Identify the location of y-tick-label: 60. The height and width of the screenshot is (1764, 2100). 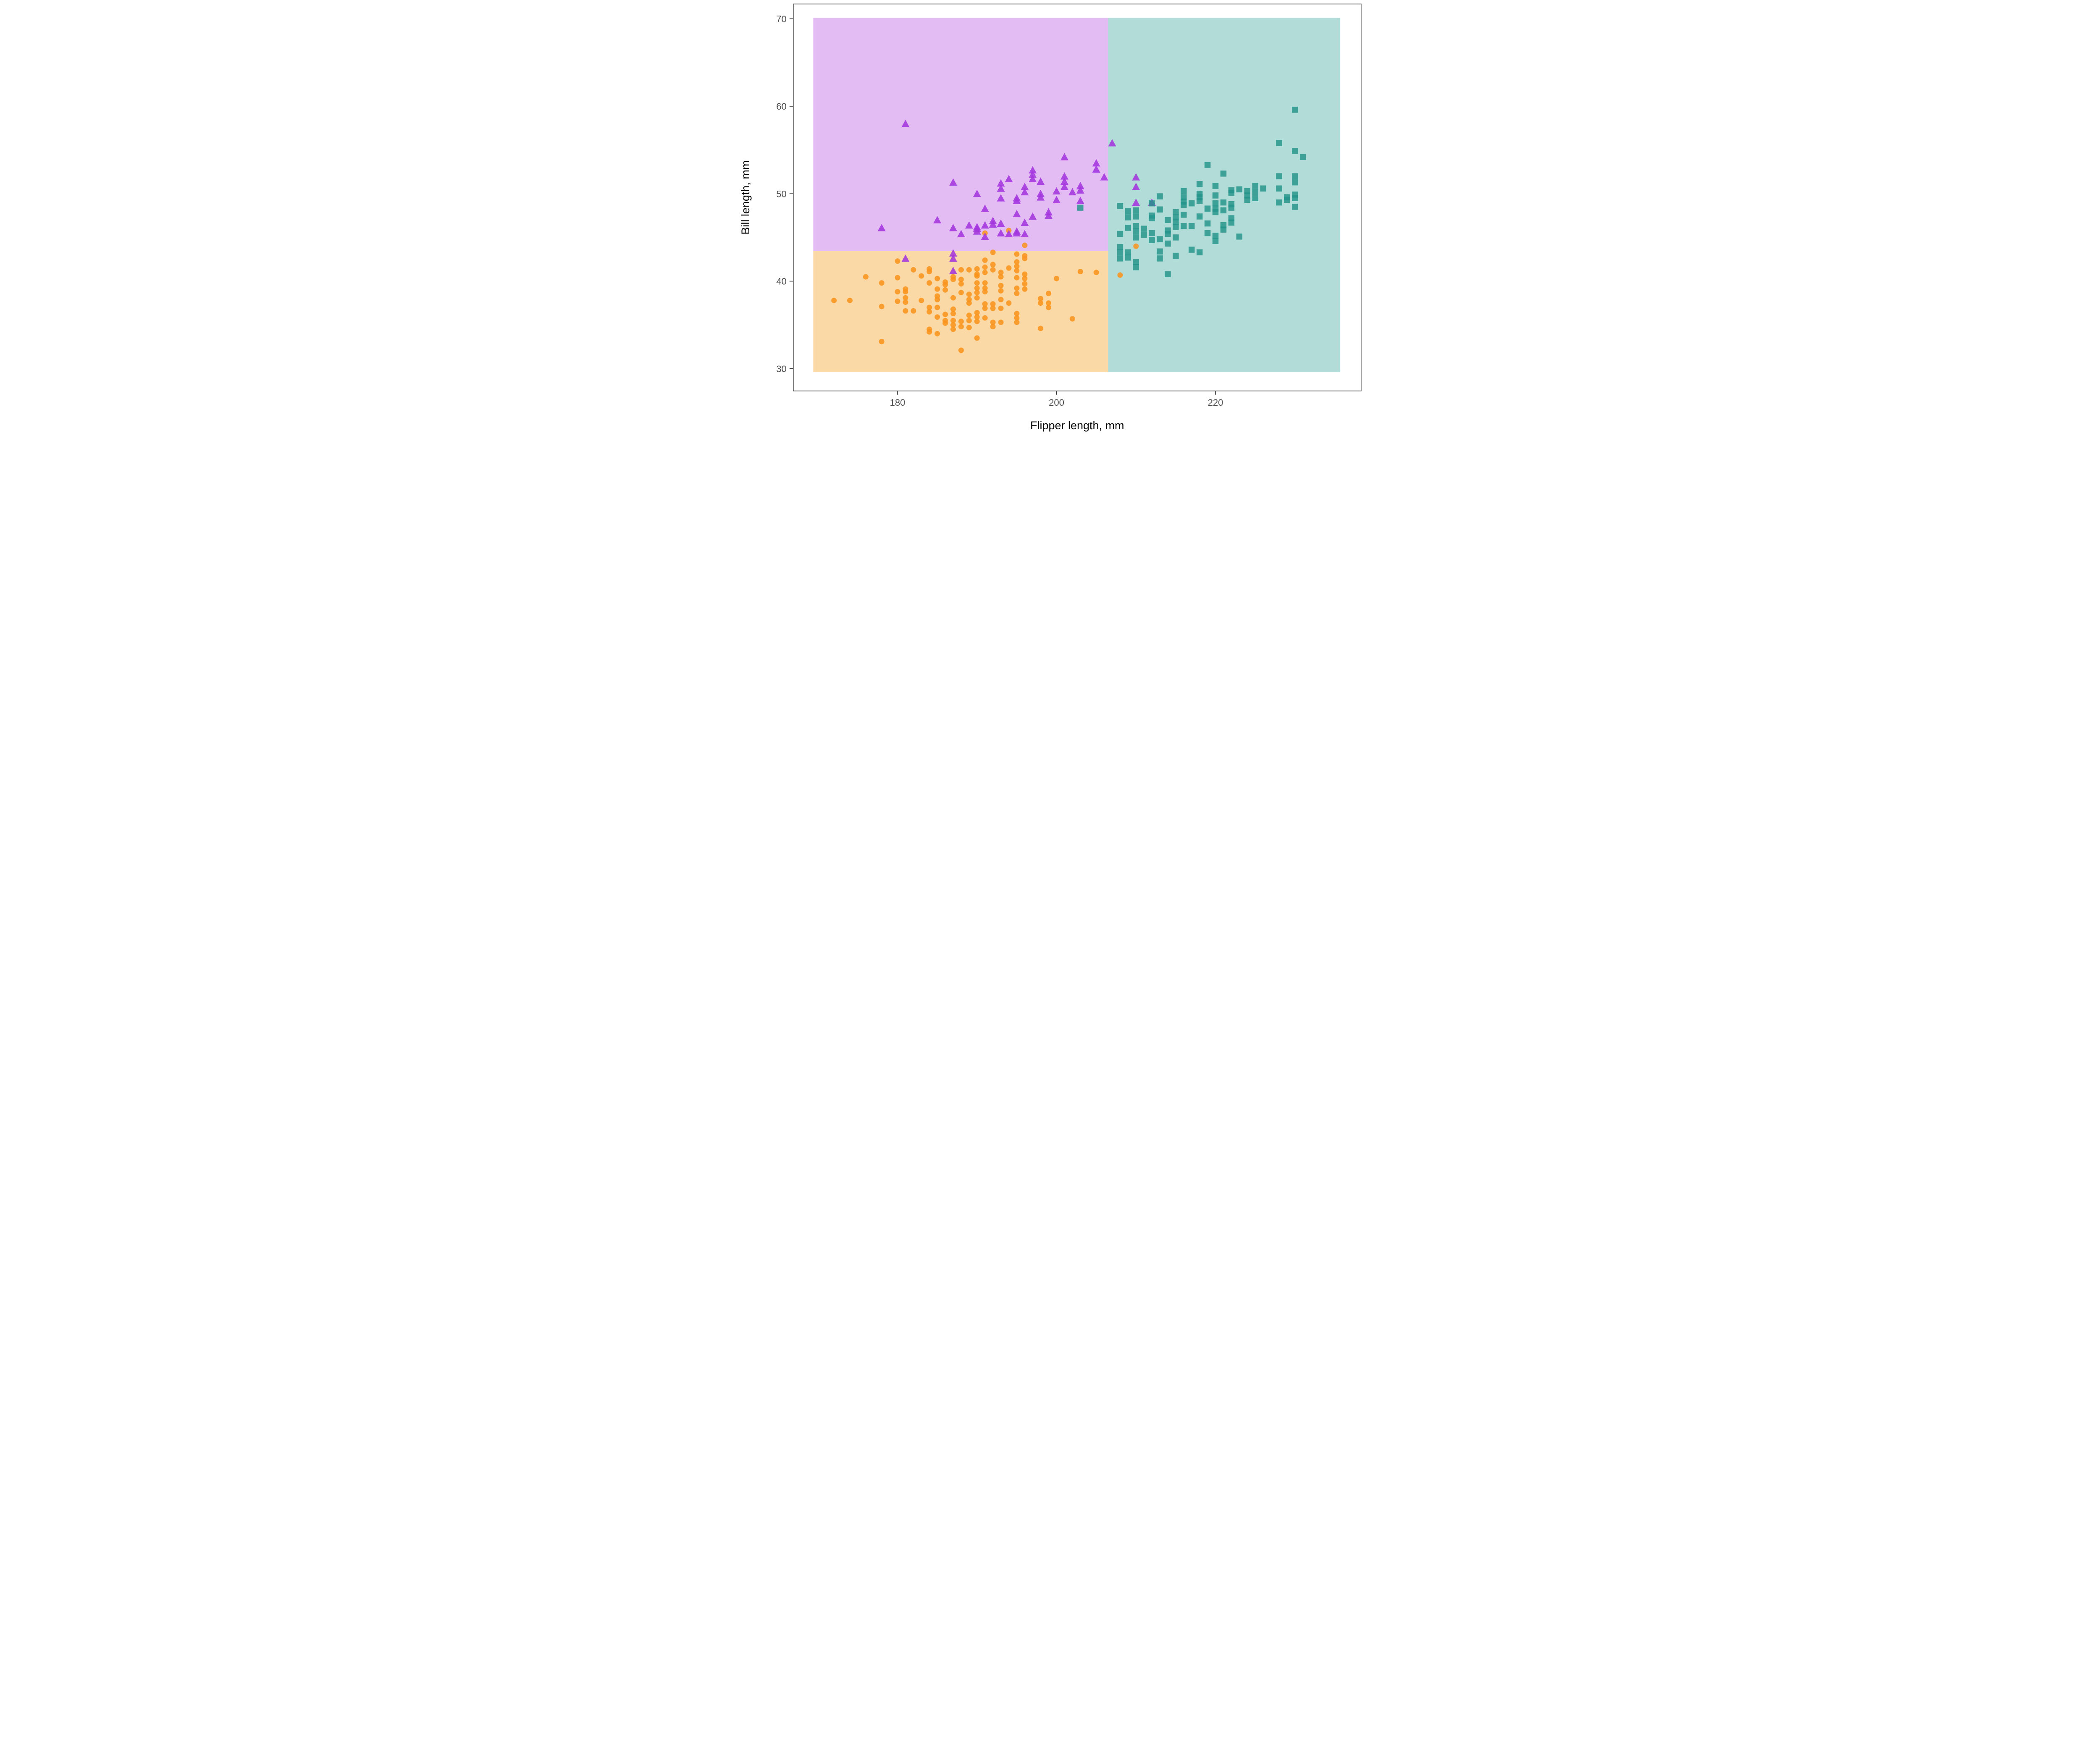
(781, 106).